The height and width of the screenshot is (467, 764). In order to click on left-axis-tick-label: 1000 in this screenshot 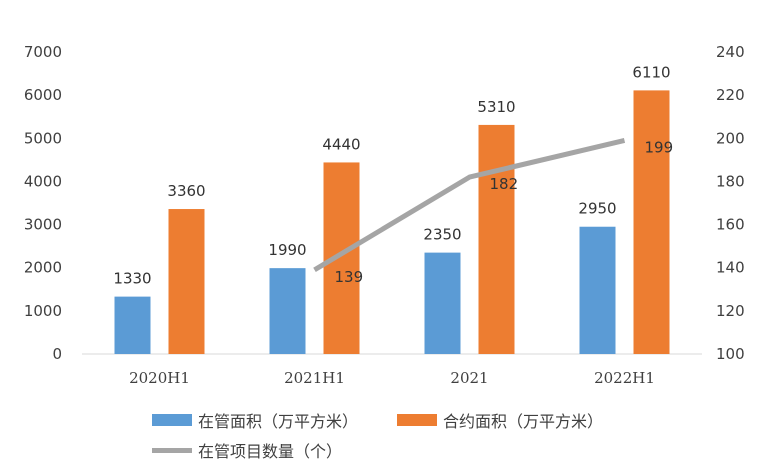, I will do `click(43, 311)`.